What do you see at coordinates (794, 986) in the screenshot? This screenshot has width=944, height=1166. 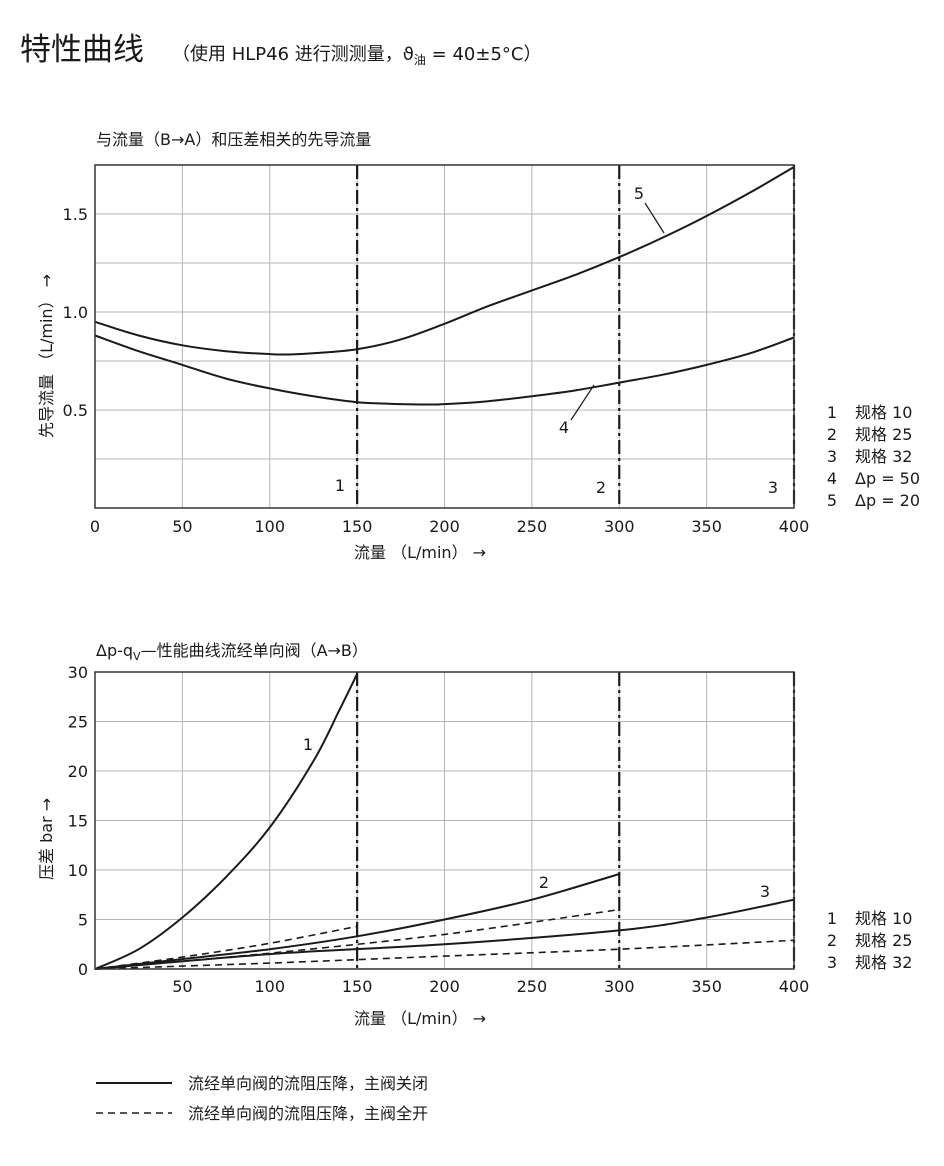 I see `chart2-xtick-label: 400` at bounding box center [794, 986].